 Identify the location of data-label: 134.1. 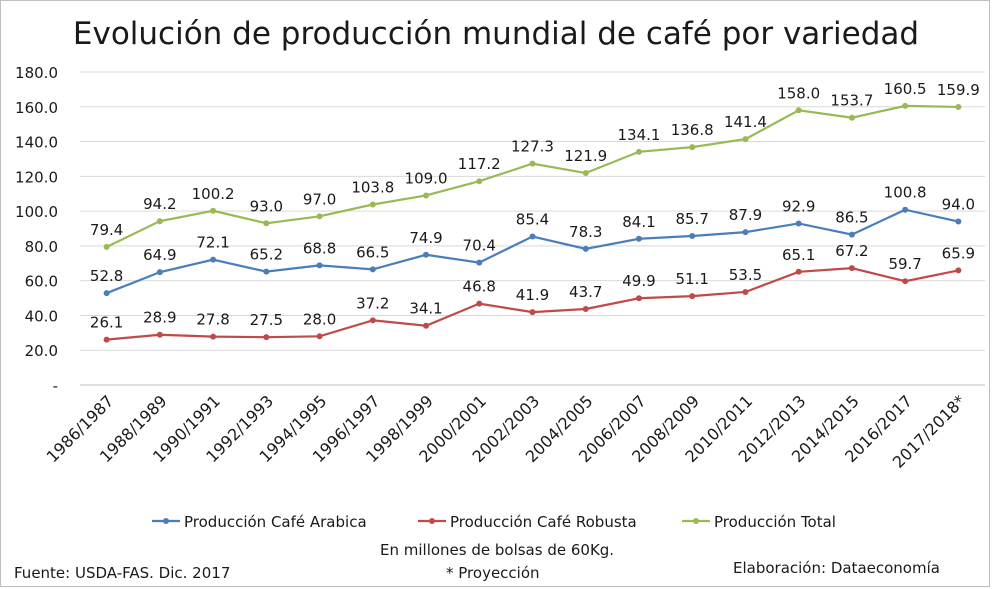
(638, 135).